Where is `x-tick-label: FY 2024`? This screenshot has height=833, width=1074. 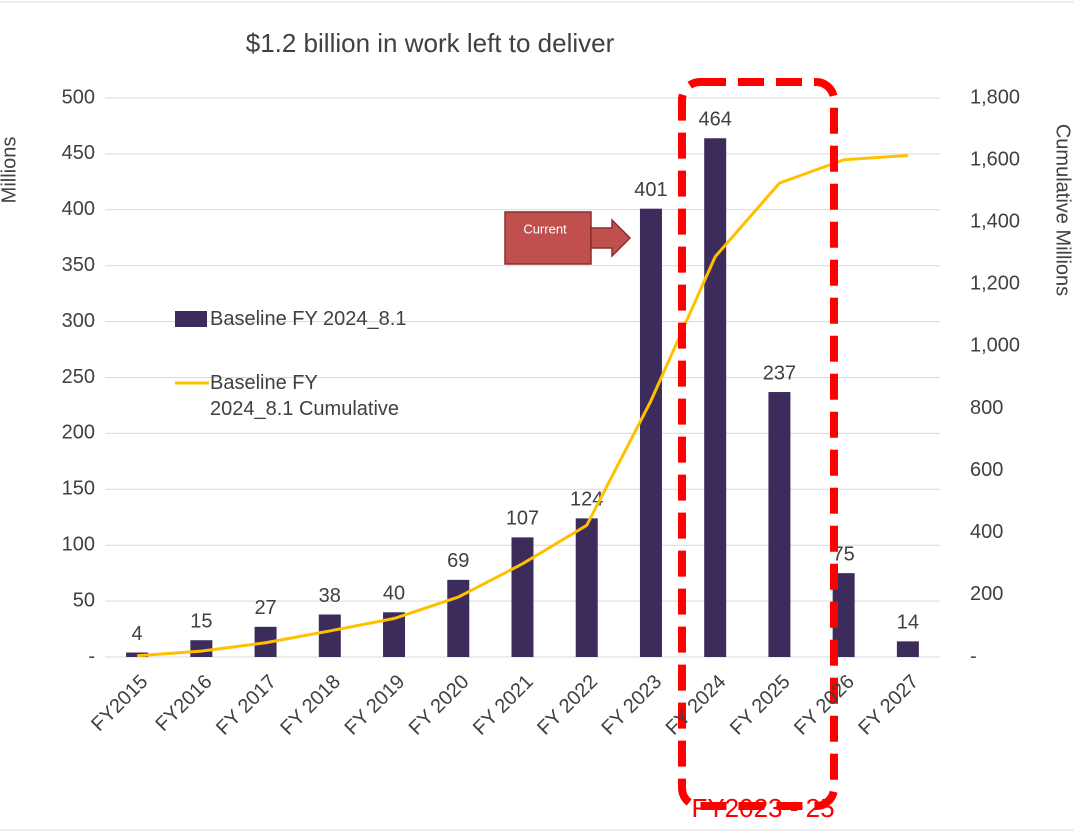 x-tick-label: FY 2024 is located at coordinates (696, 705).